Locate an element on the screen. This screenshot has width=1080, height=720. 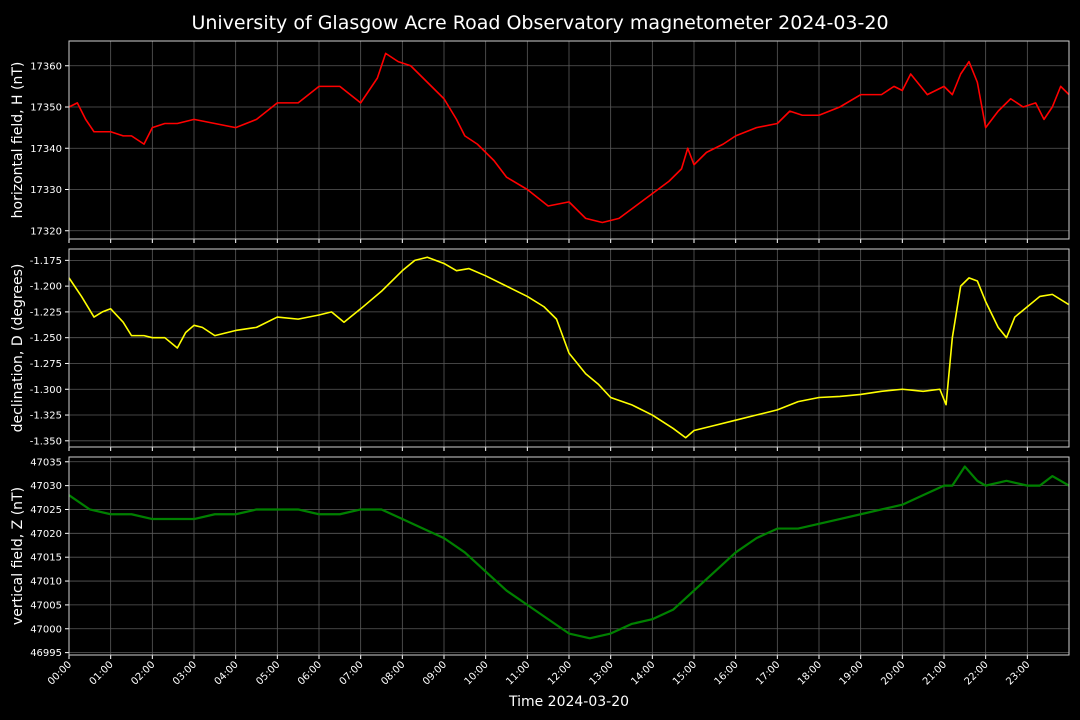
y-tick-label: 47025 is located at coordinates (46, 510).